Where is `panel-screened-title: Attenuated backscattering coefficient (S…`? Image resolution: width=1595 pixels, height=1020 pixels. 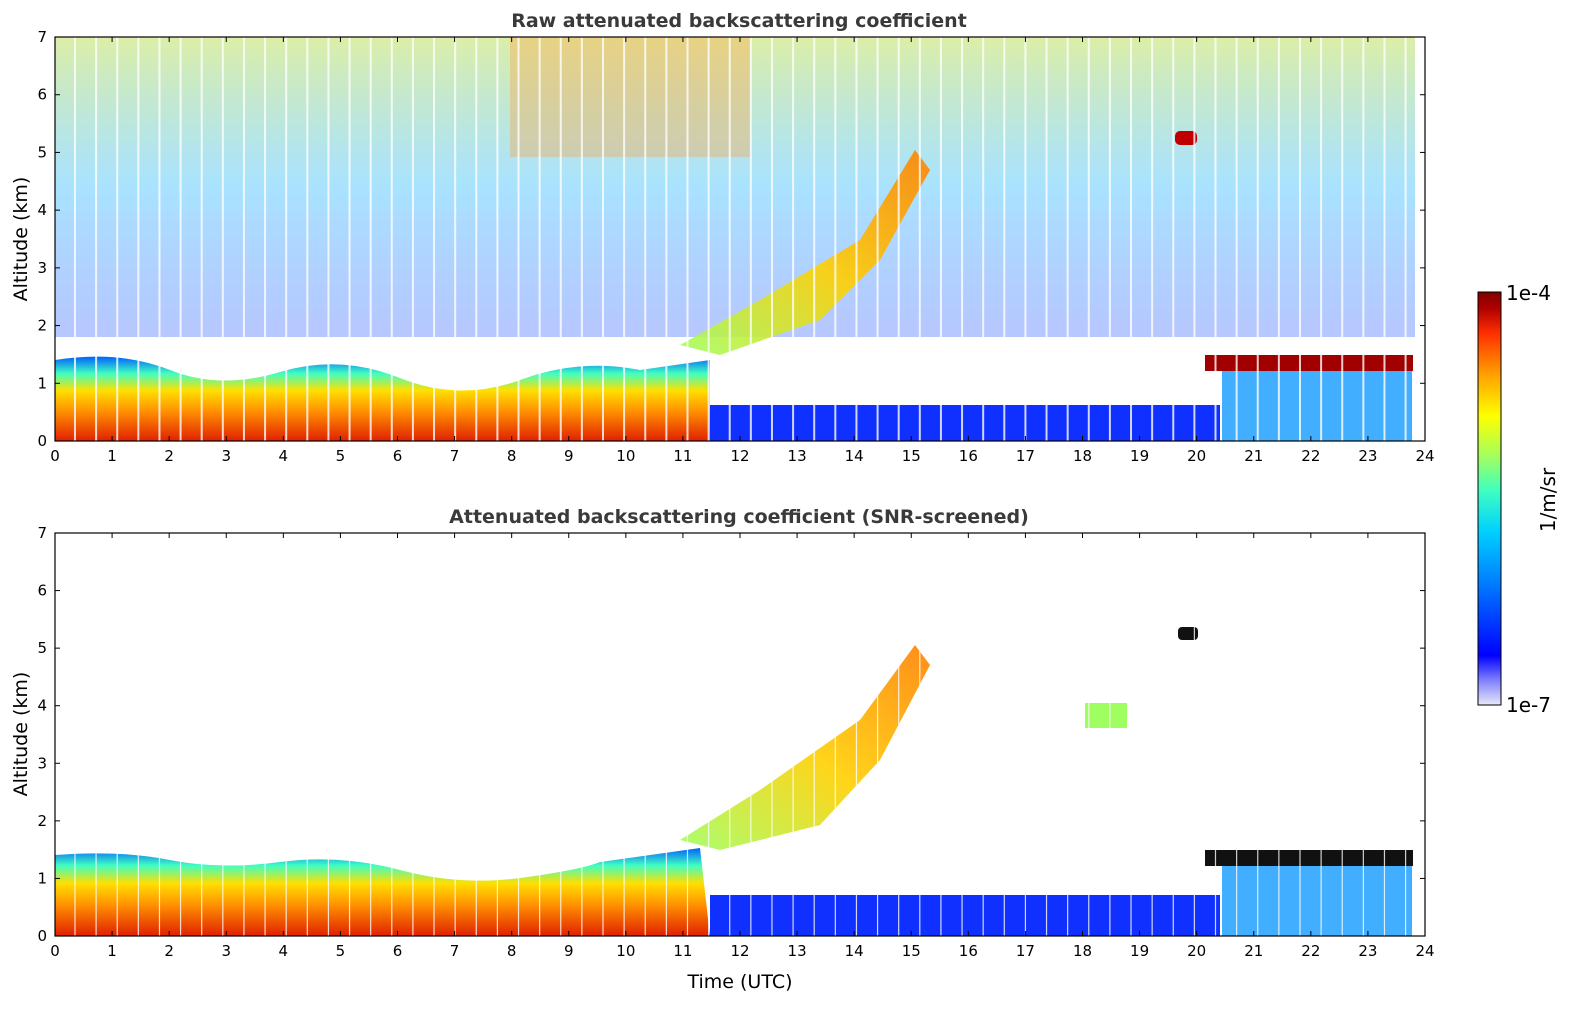 panel-screened-title: Attenuated backscattering coefficient (S… is located at coordinates (739, 517).